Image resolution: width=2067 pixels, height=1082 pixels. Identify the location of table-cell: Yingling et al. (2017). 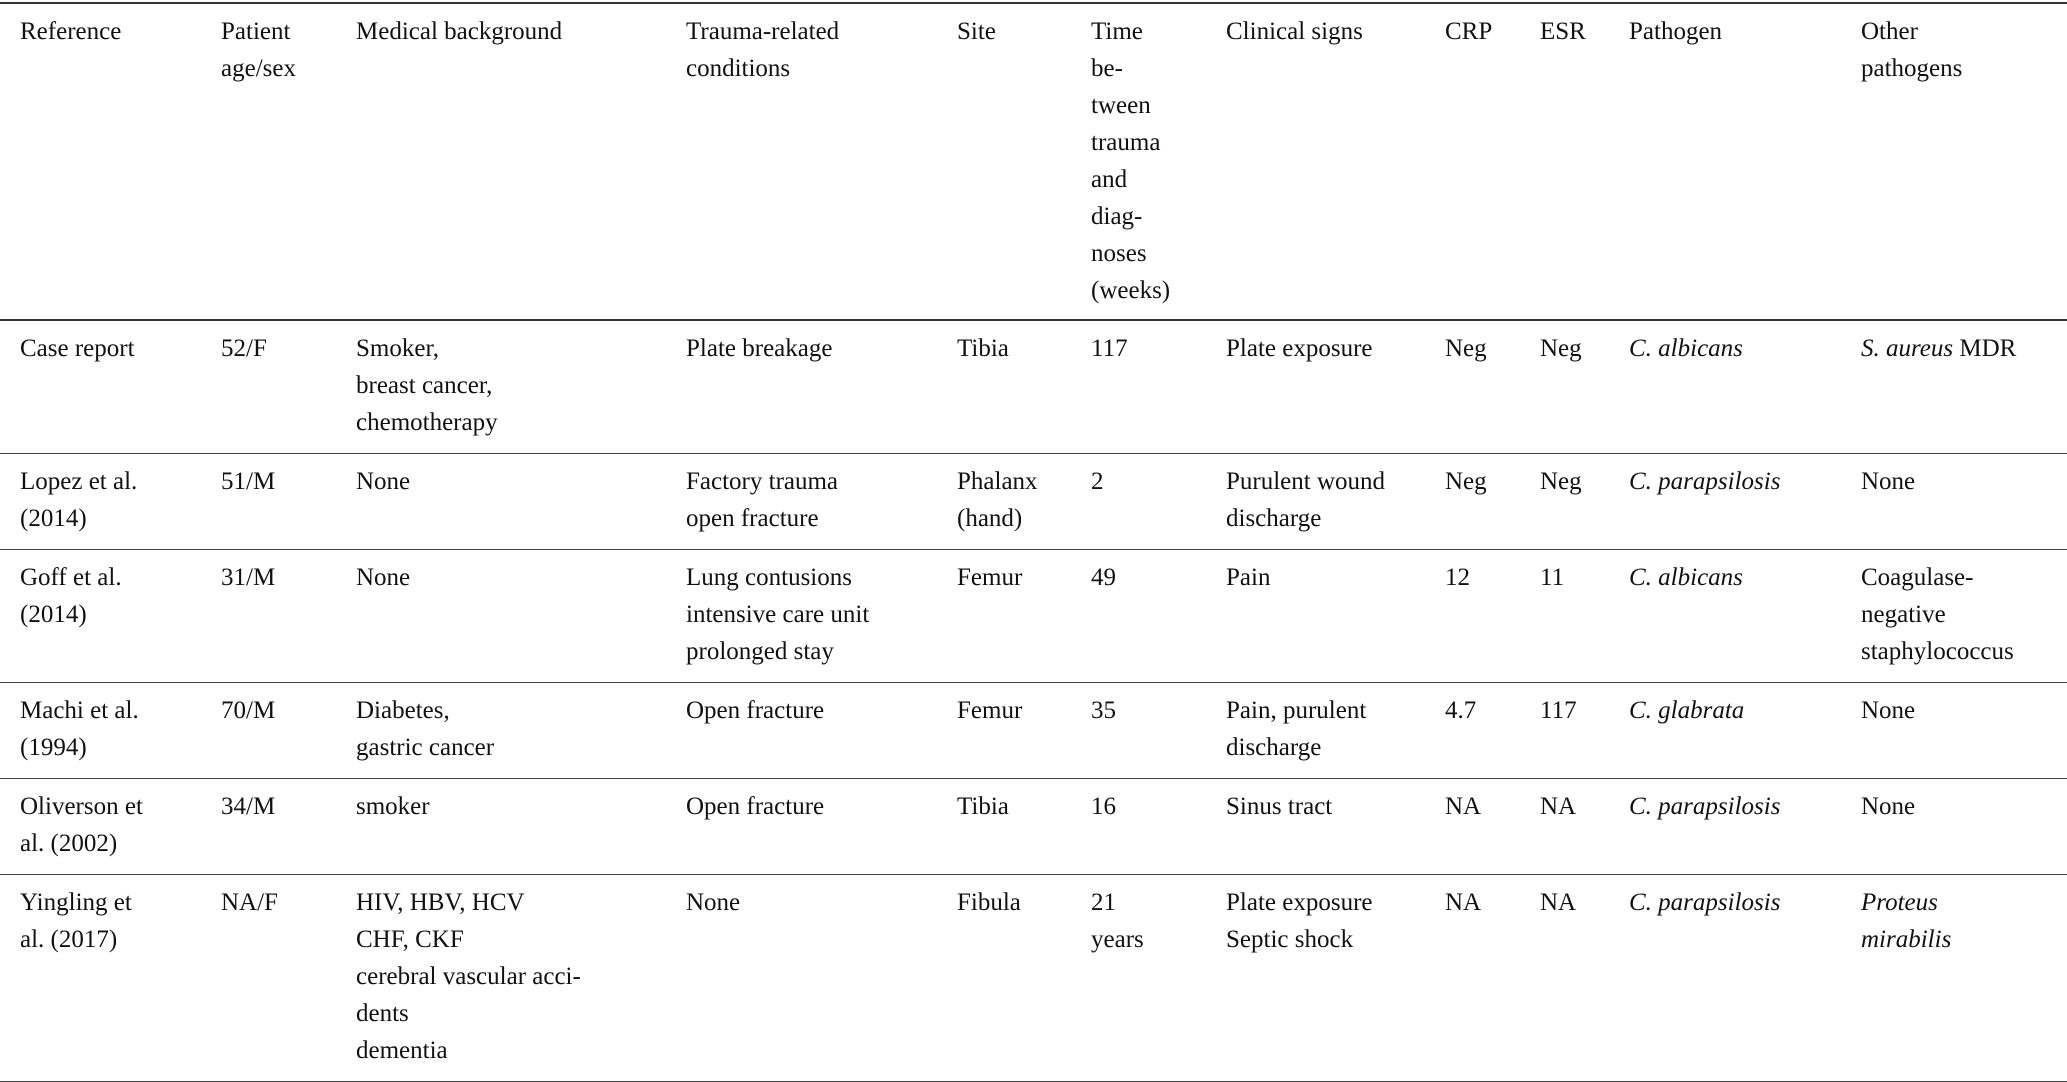
(110, 978).